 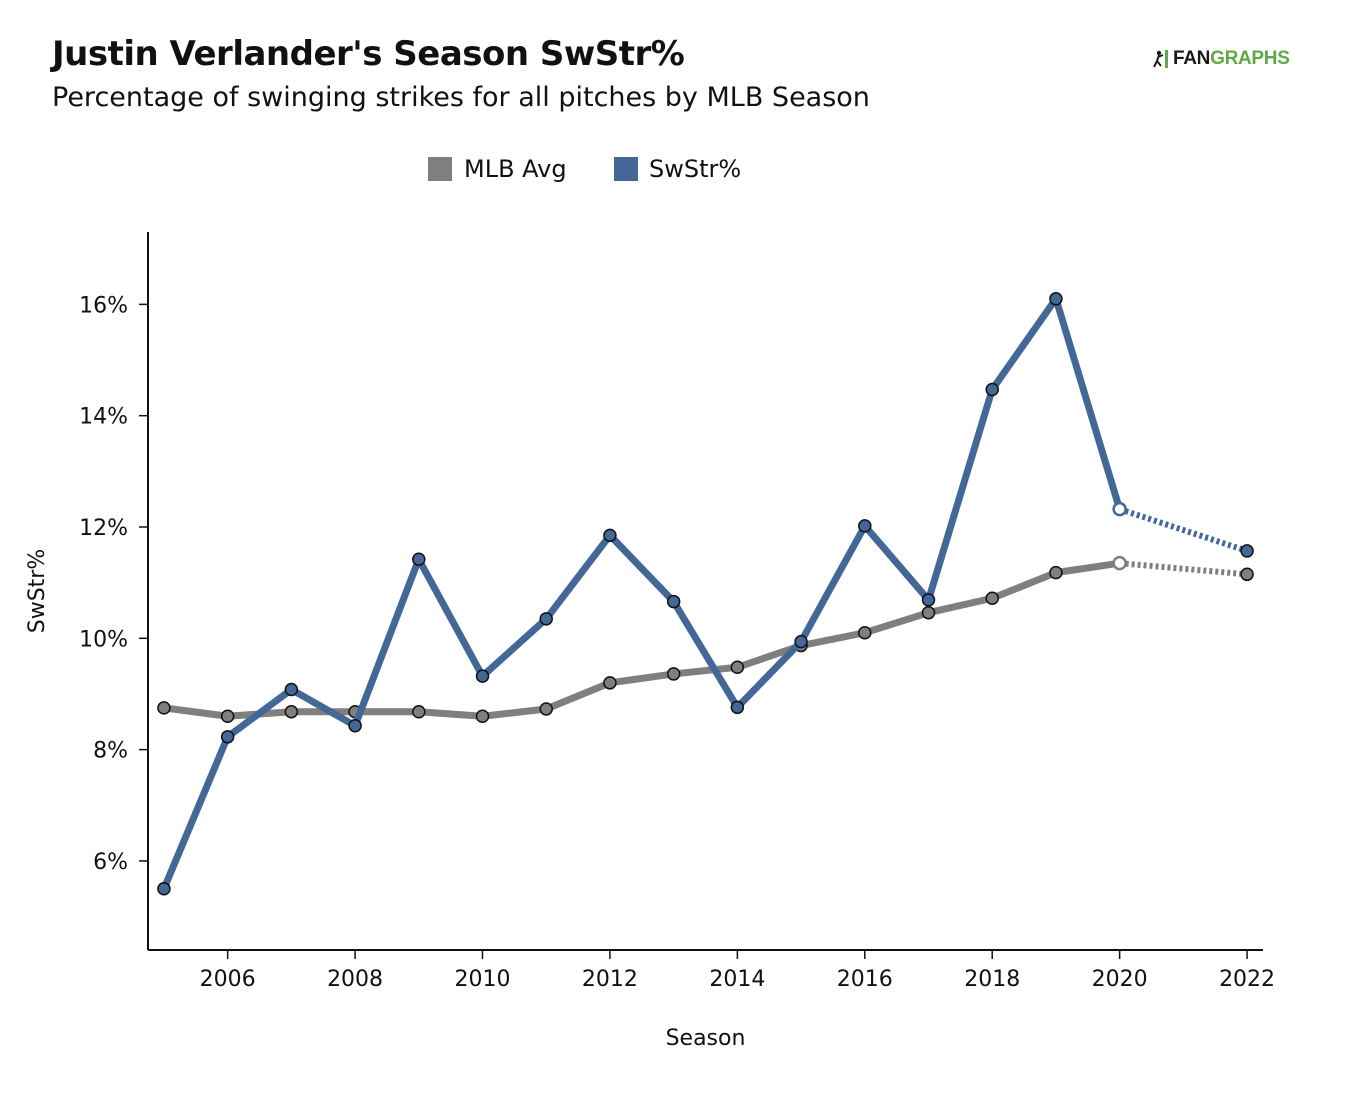 What do you see at coordinates (992, 979) in the screenshot?
I see `x-tick-label: 2018` at bounding box center [992, 979].